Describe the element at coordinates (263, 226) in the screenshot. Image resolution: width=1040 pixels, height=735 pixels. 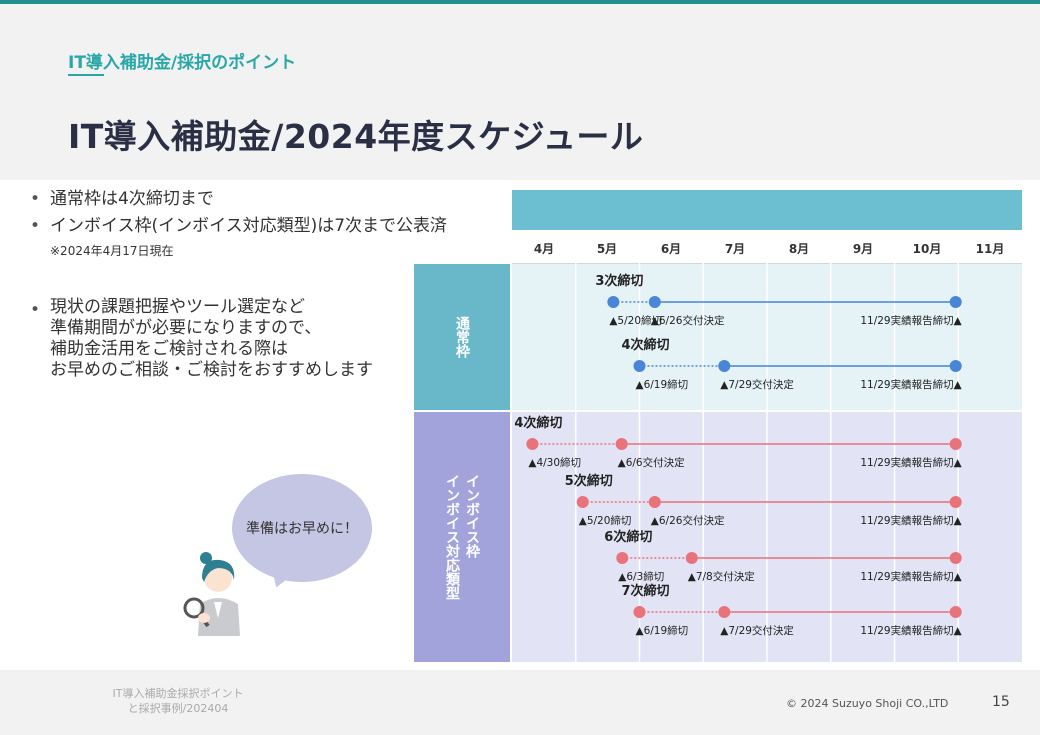
I see `bullet-item: インボイス枠(インボイス対応類型)は7次まで公表済` at that location.